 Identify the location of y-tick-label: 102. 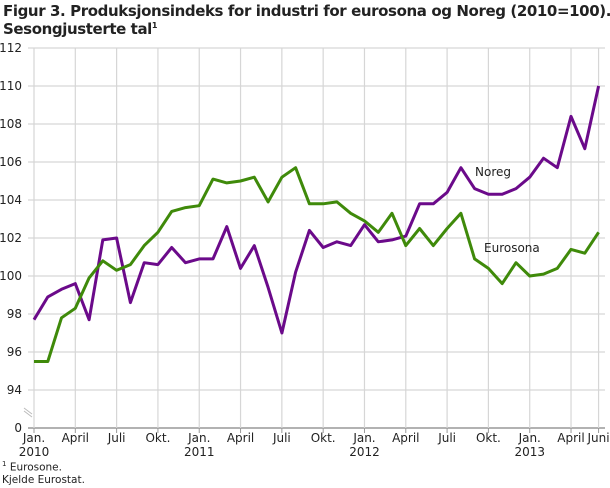
(11, 238).